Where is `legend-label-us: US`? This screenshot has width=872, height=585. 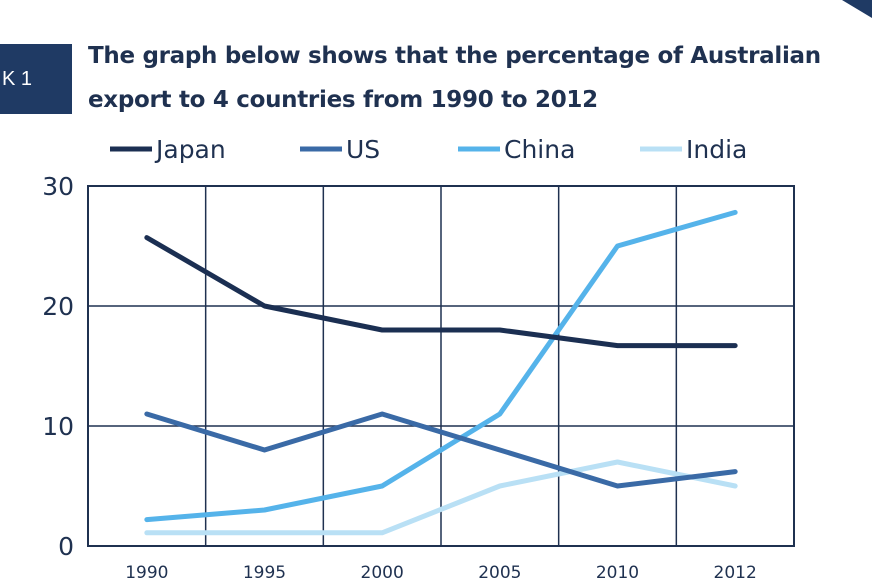 legend-label-us: US is located at coordinates (363, 149).